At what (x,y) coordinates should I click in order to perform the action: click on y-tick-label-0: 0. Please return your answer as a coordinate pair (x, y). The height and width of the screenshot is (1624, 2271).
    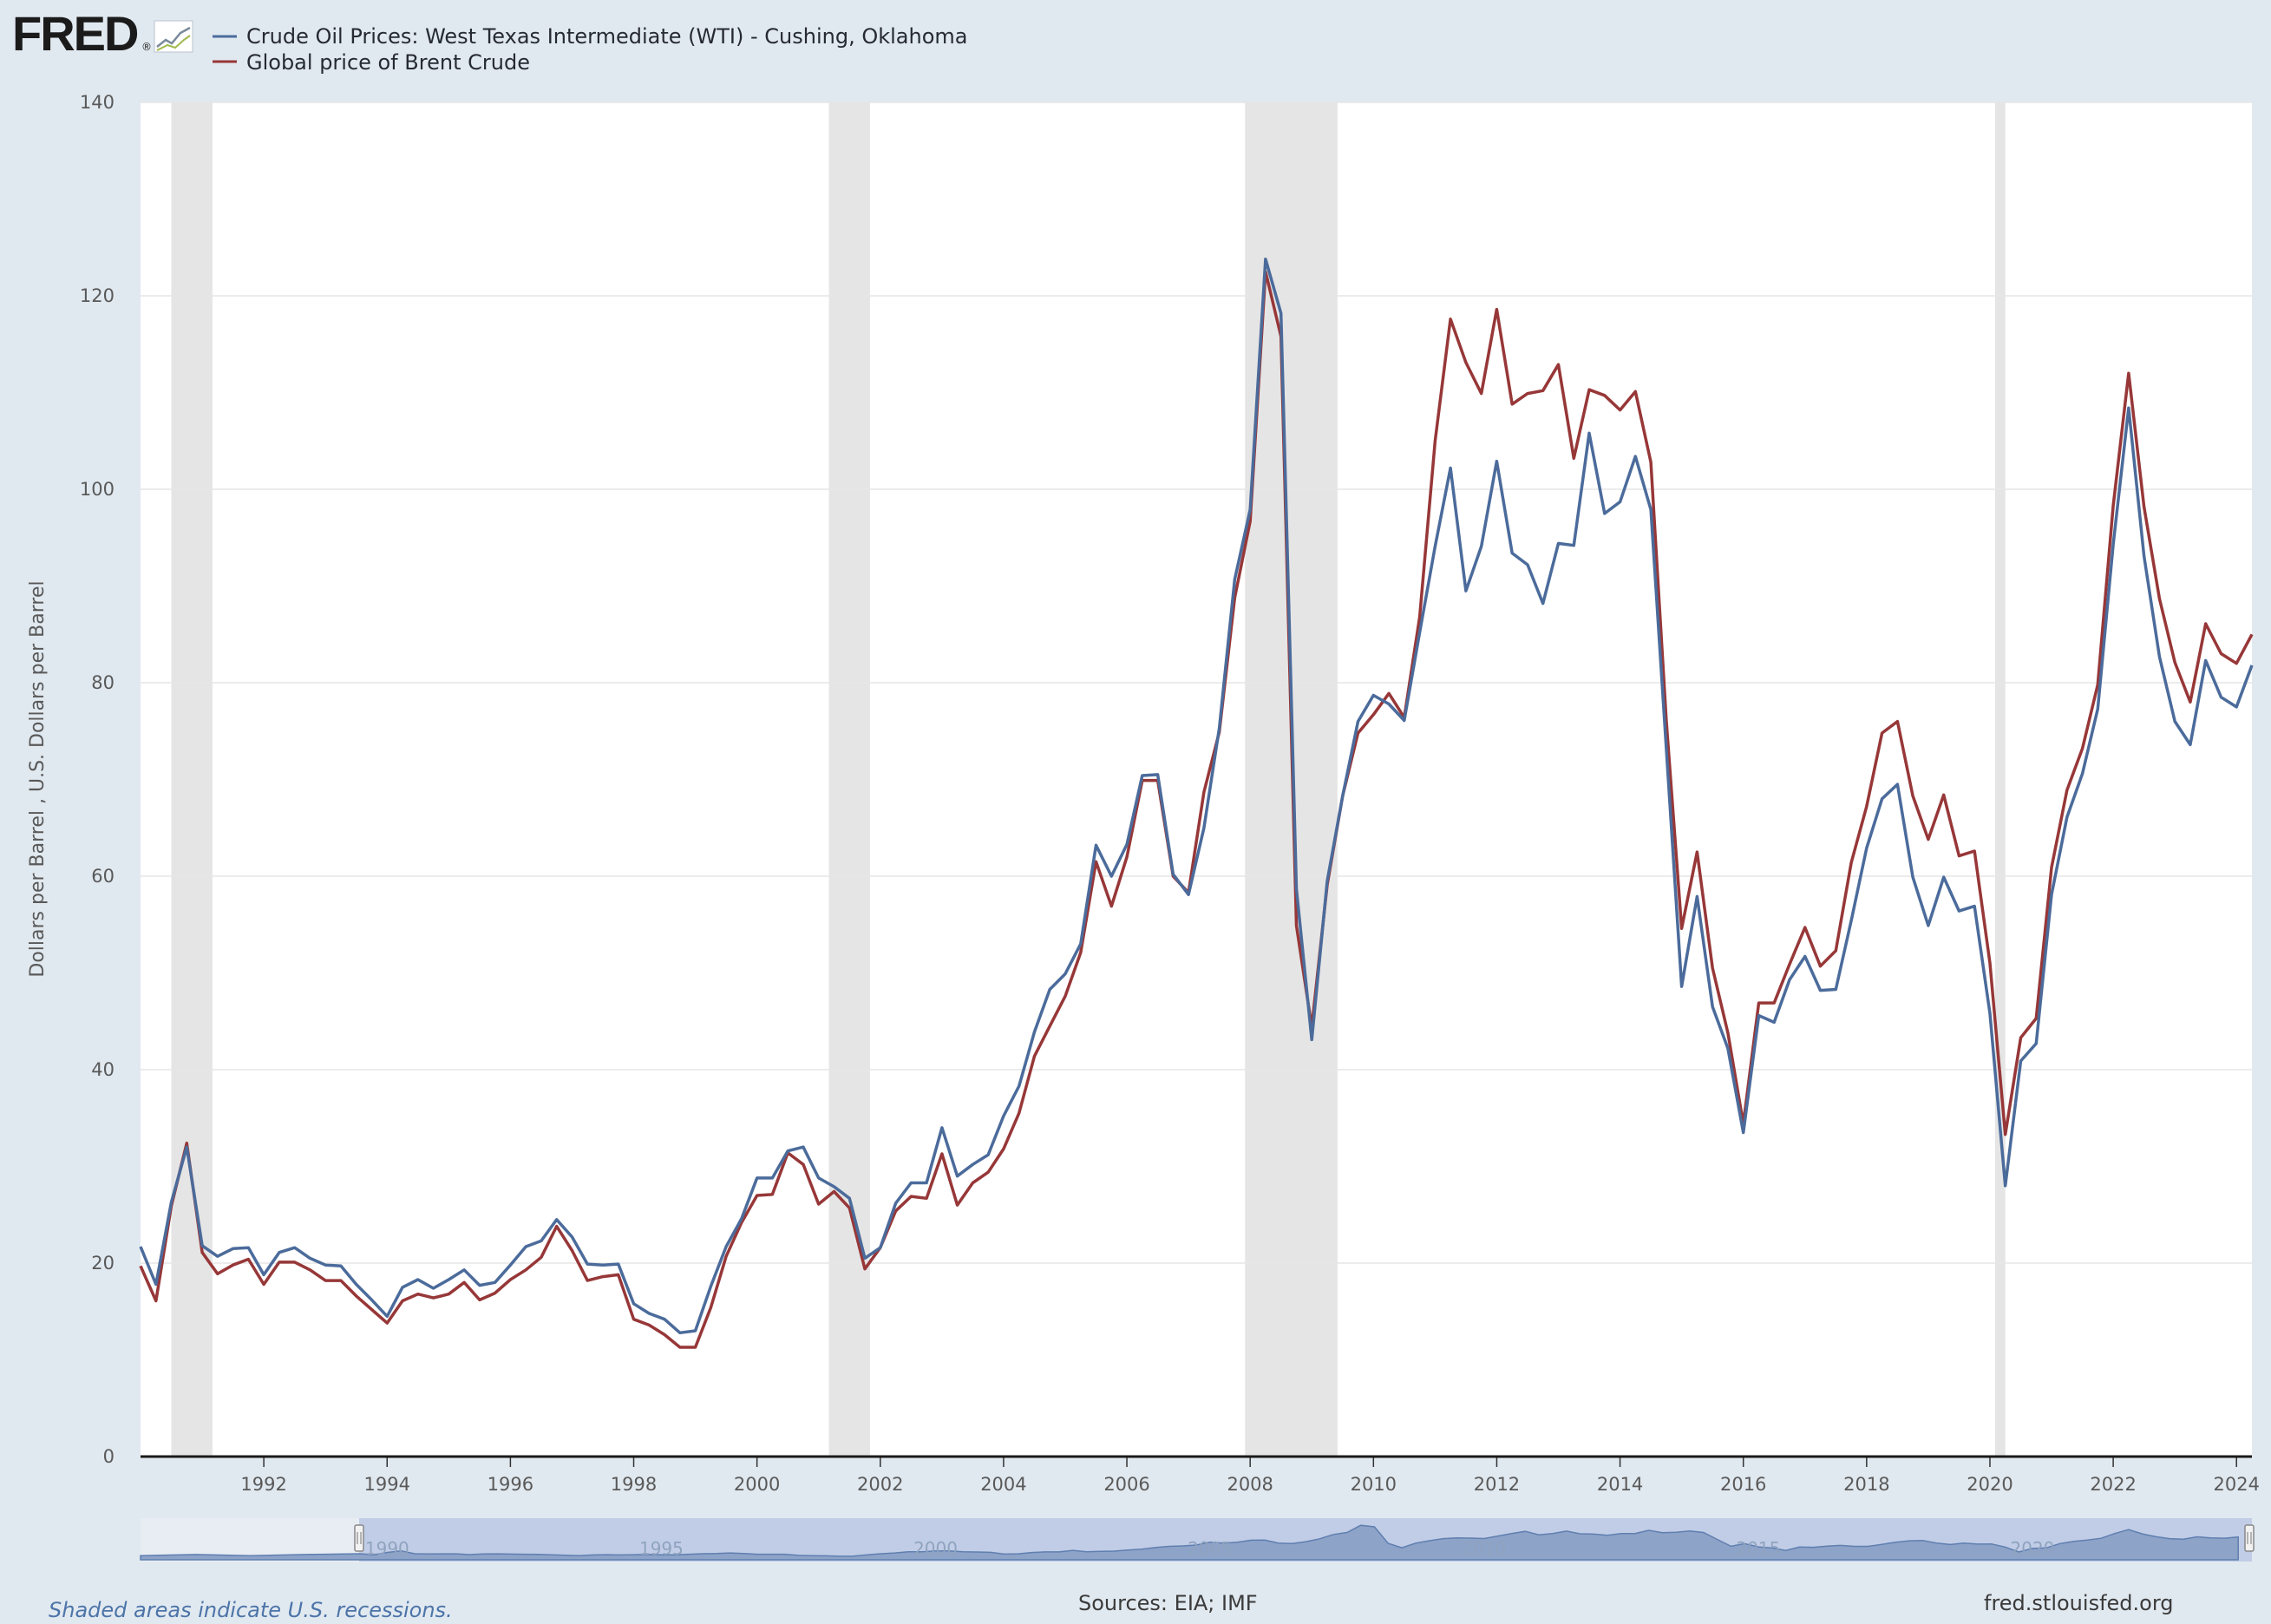
    Looking at the image, I should click on (109, 1456).